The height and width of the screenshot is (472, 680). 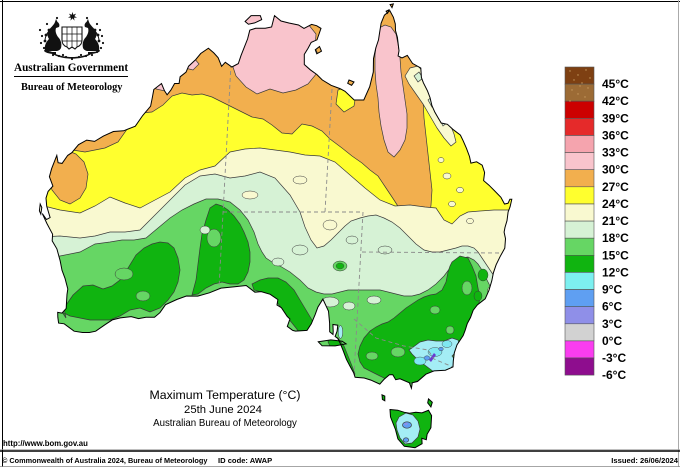 I want to click on svg-text: 25th June 2024, so click(x=223, y=410).